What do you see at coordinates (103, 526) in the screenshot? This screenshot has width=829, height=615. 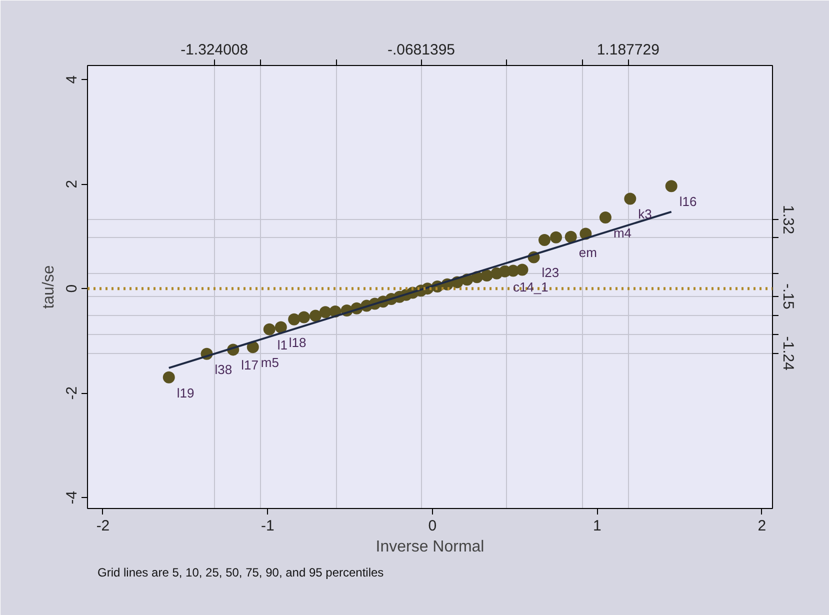 I see `x-tick-label: -2` at bounding box center [103, 526].